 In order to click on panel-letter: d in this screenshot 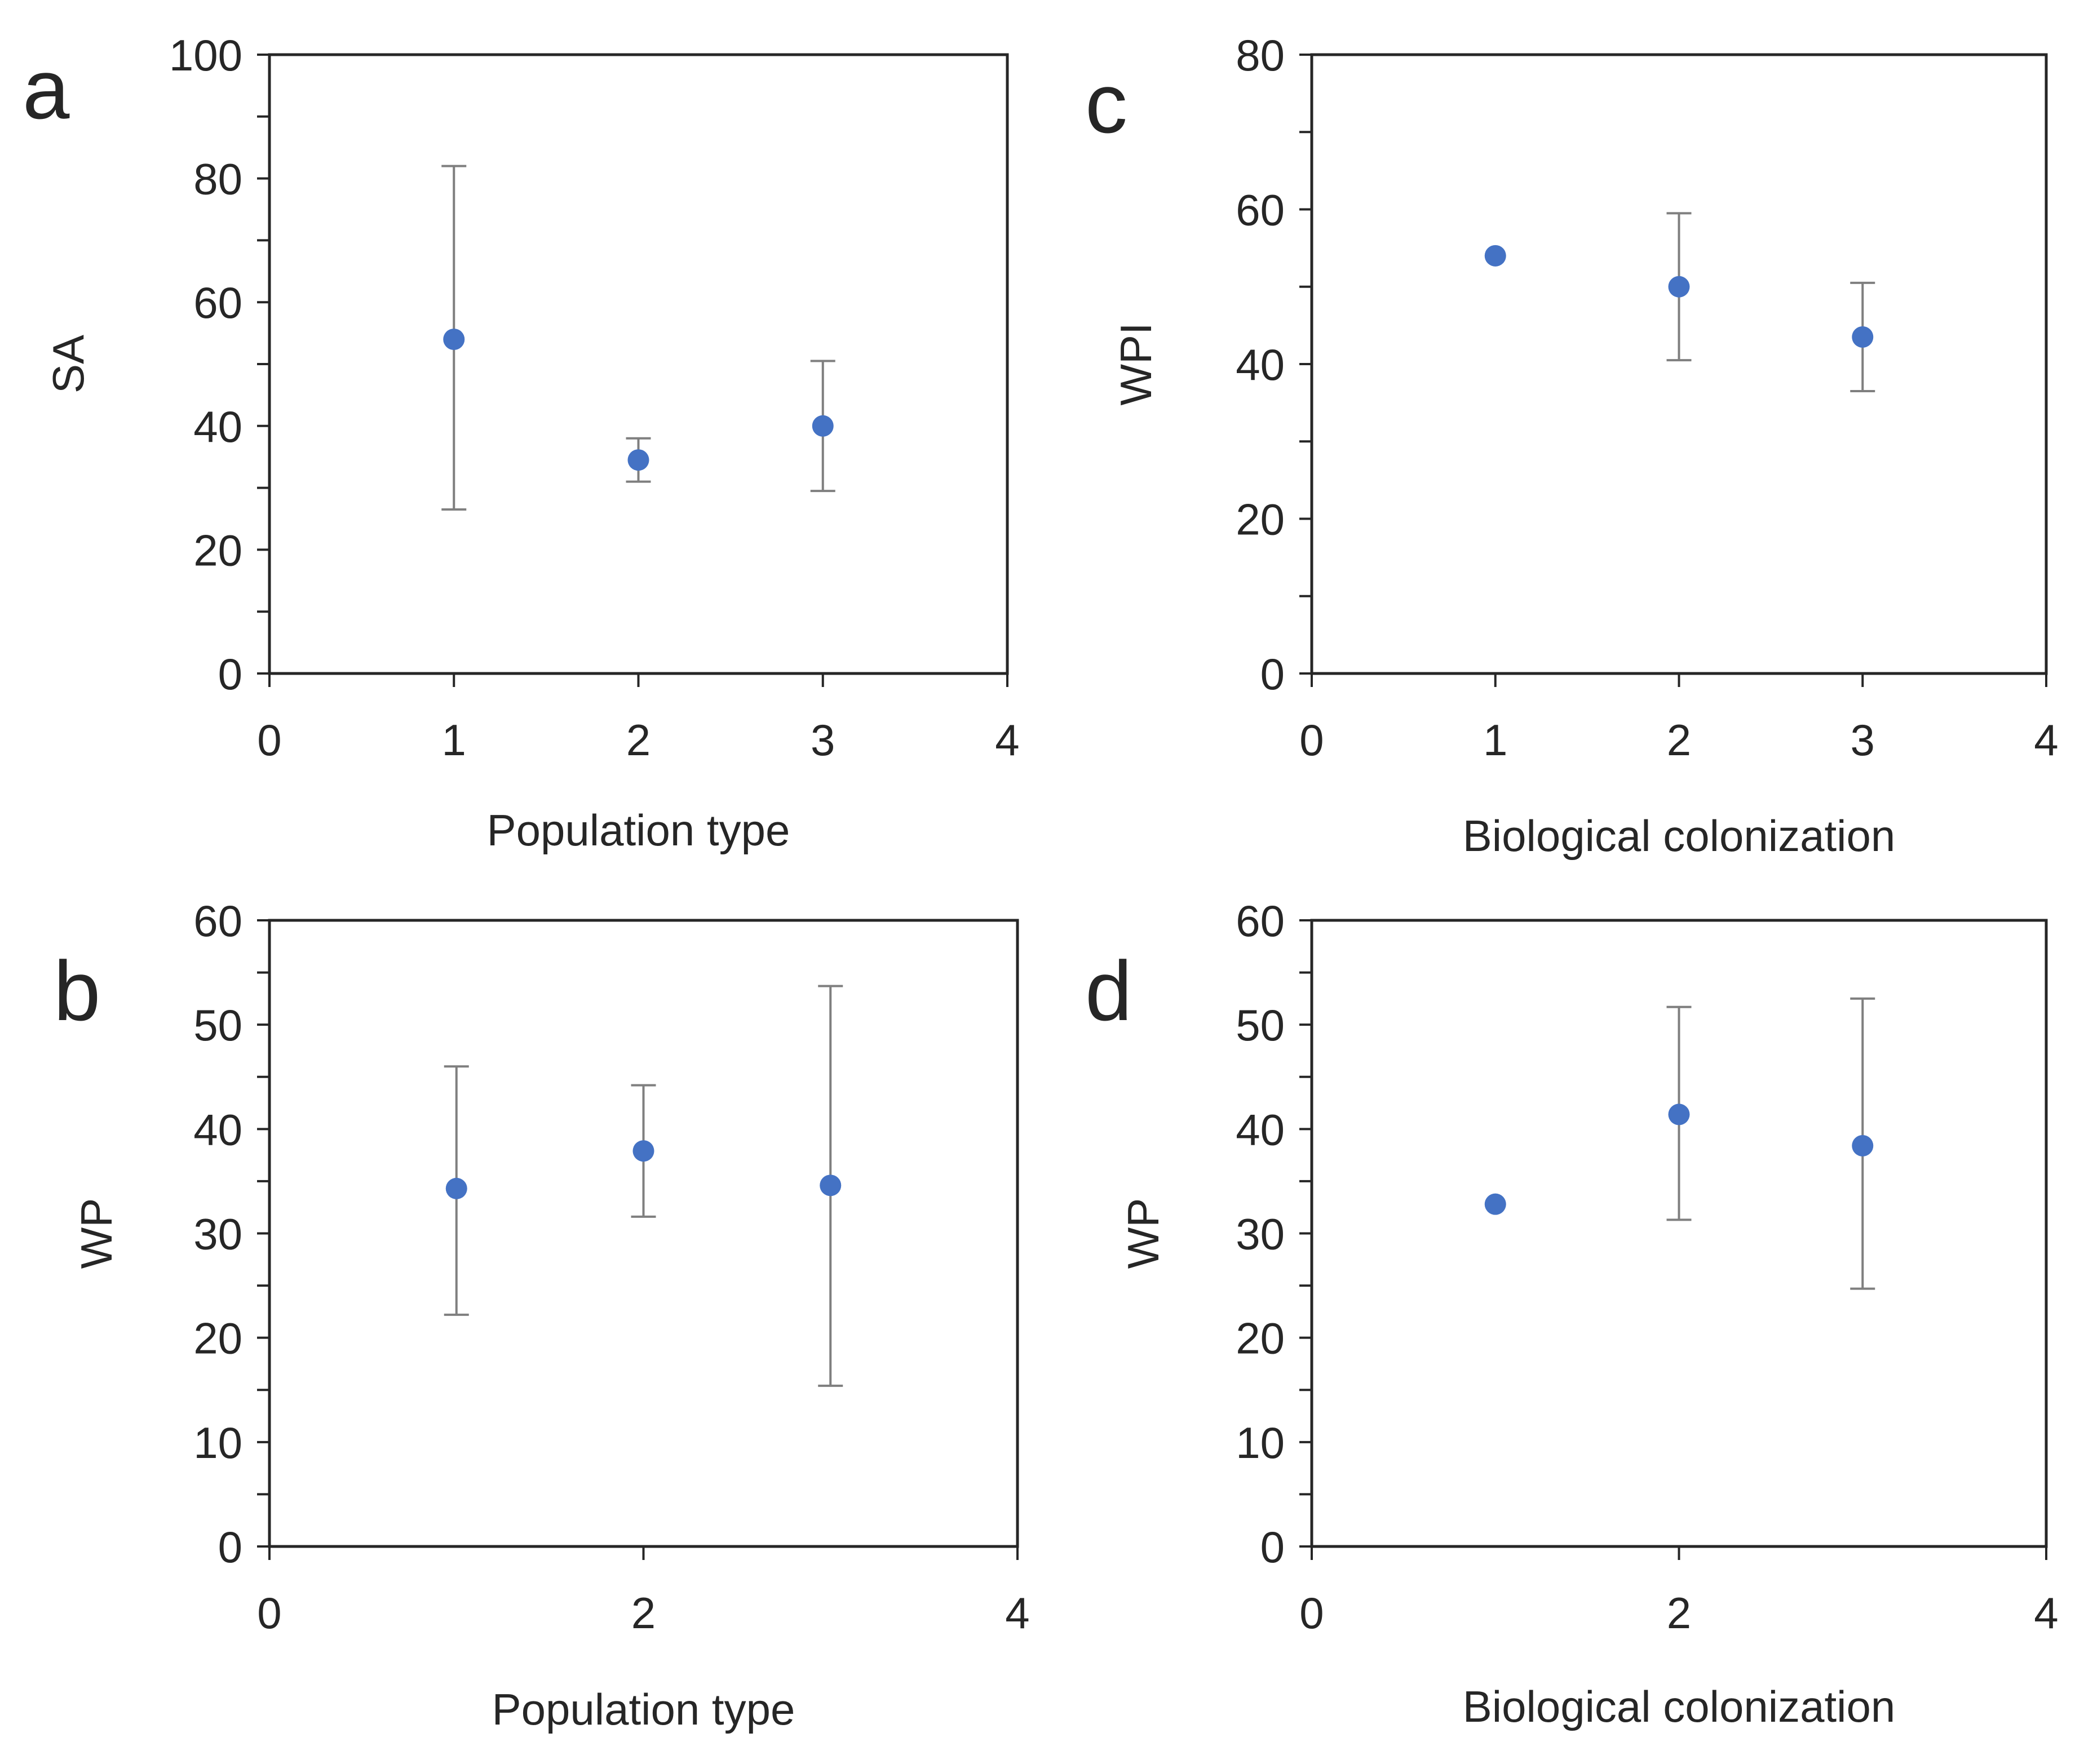, I will do `click(1108, 990)`.